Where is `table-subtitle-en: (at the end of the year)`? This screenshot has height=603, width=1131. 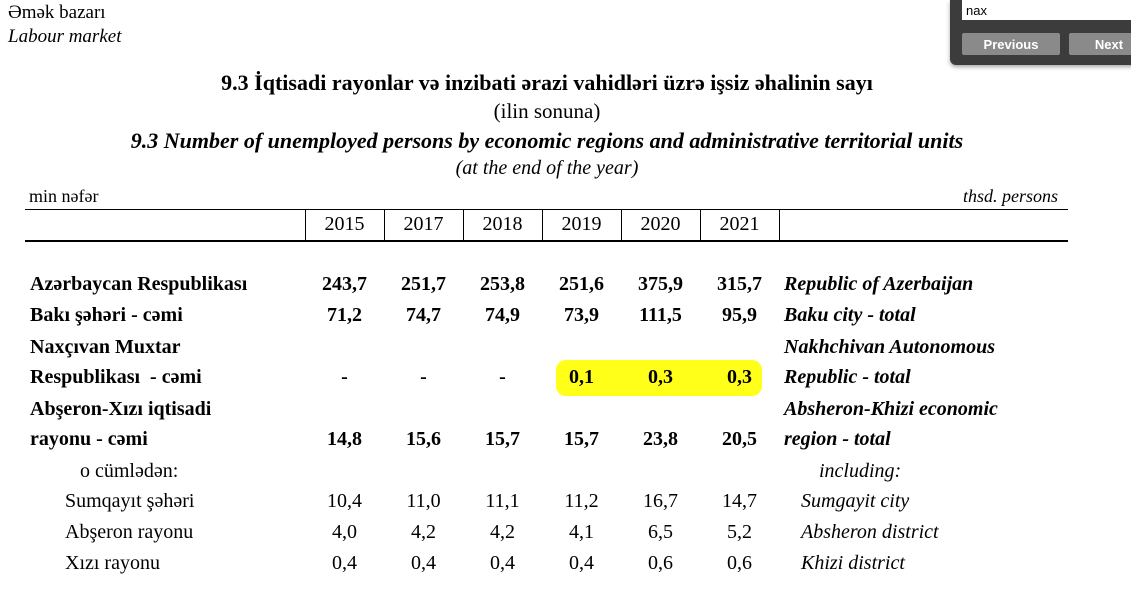
table-subtitle-en: (at the end of the year) is located at coordinates (547, 168).